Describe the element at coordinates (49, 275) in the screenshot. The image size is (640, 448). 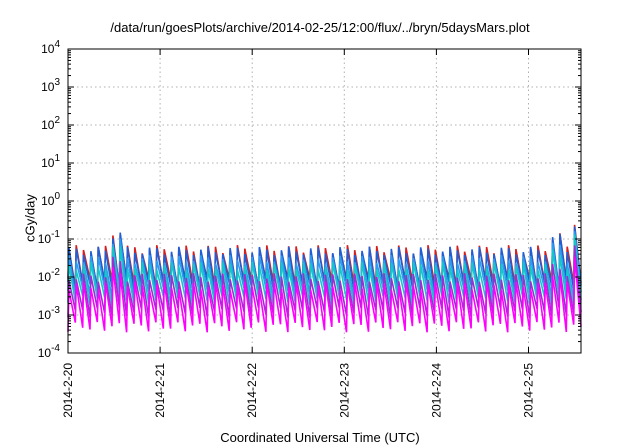
I see `y-tick-label: 10⁻²` at that location.